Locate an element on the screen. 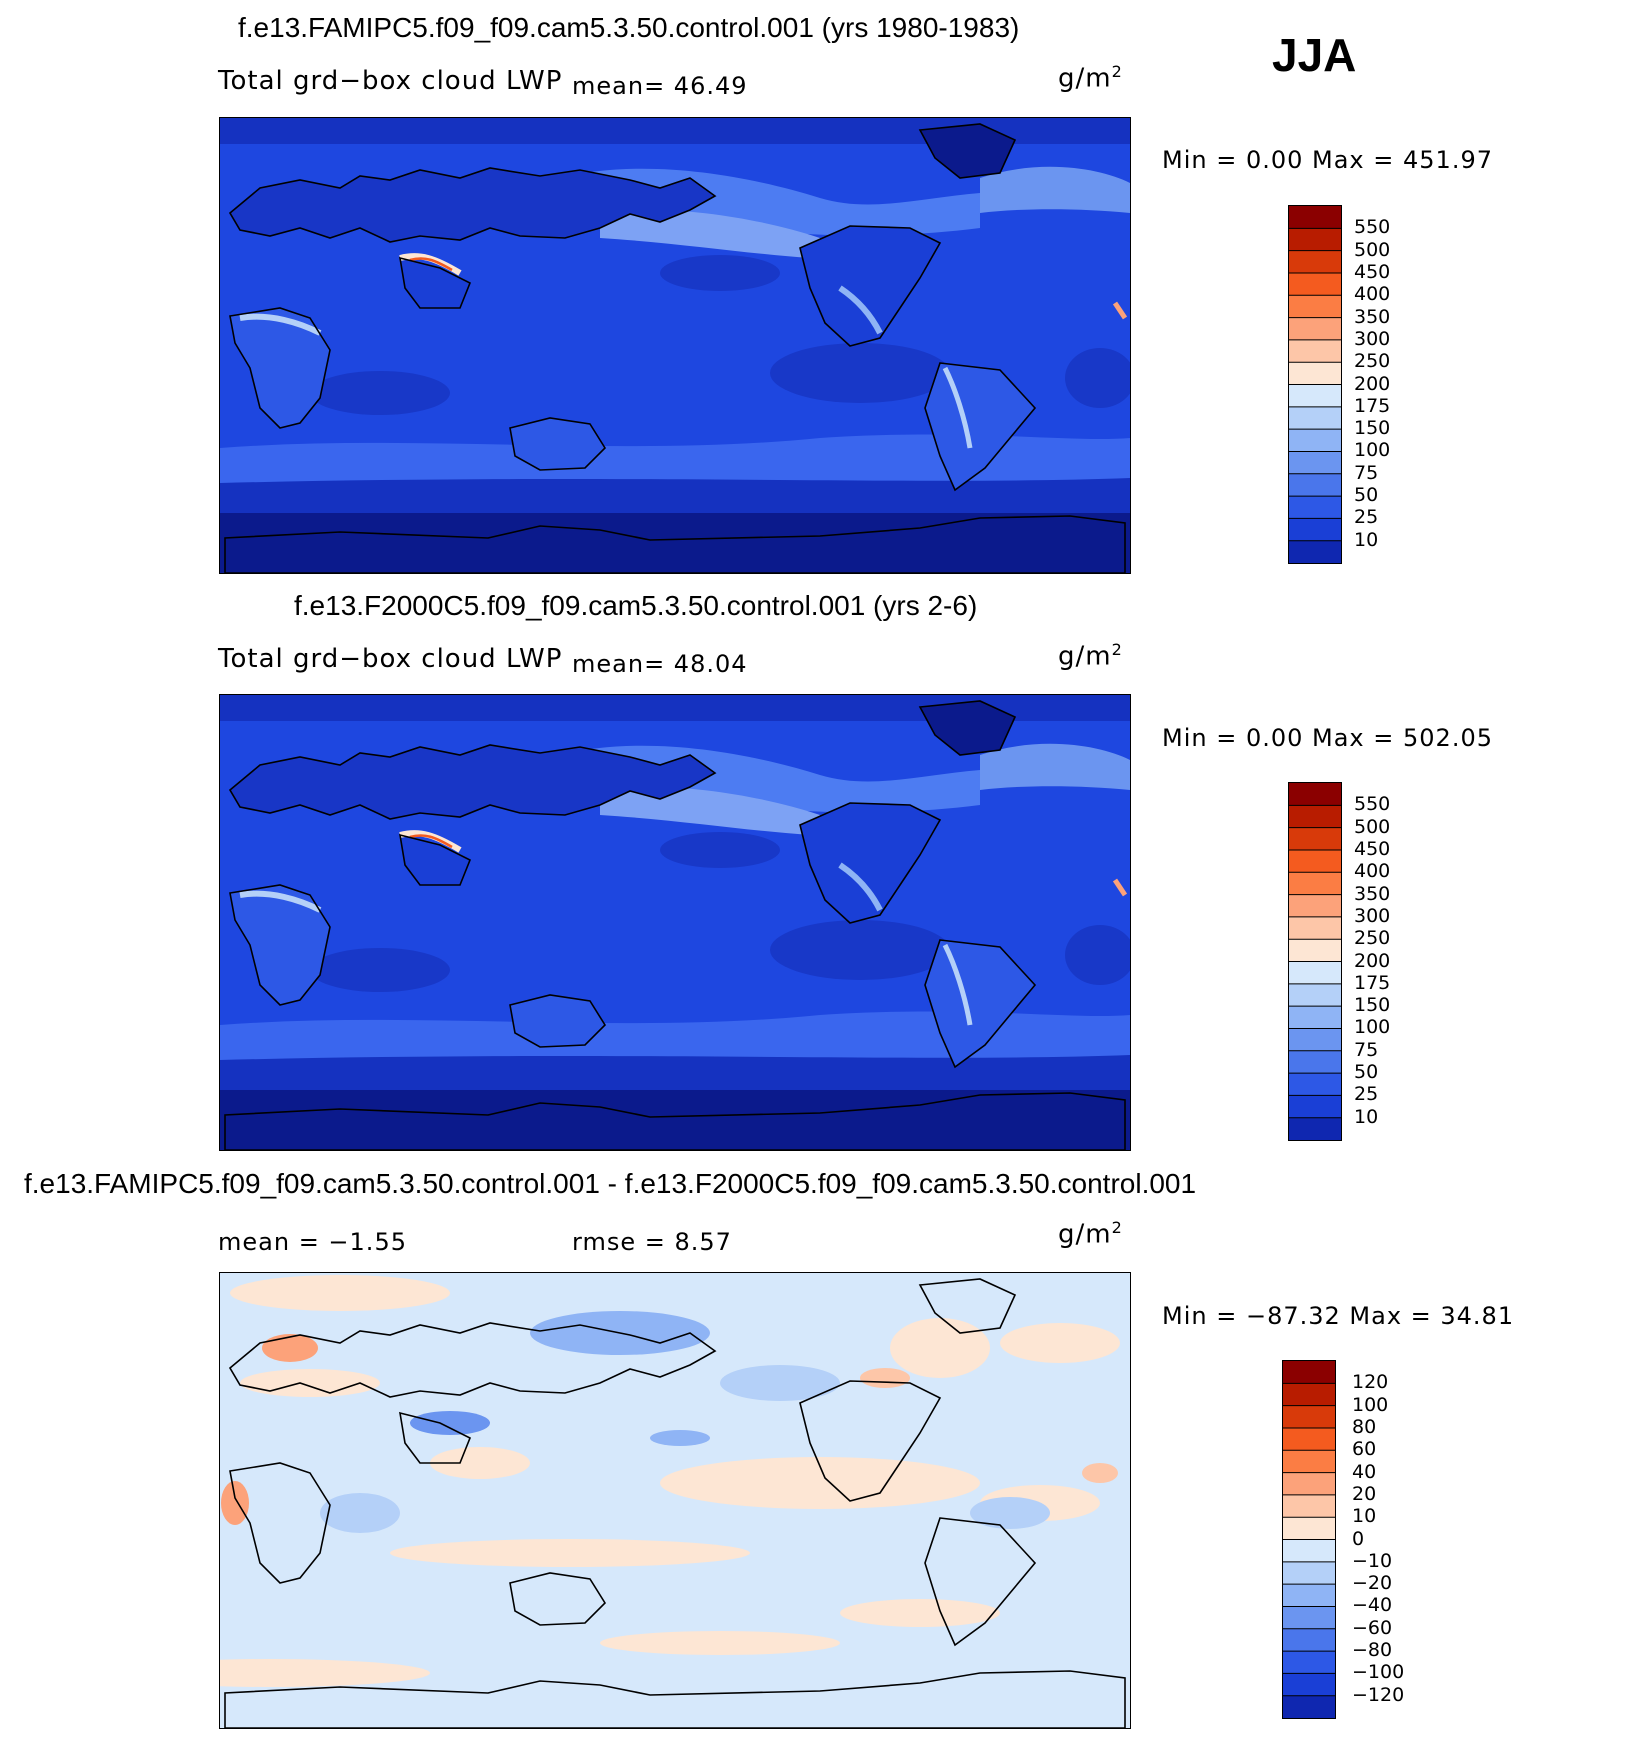 Image resolution: width=1630 pixels, height=1741 pixels. panel1-map-svg is located at coordinates (675, 345).